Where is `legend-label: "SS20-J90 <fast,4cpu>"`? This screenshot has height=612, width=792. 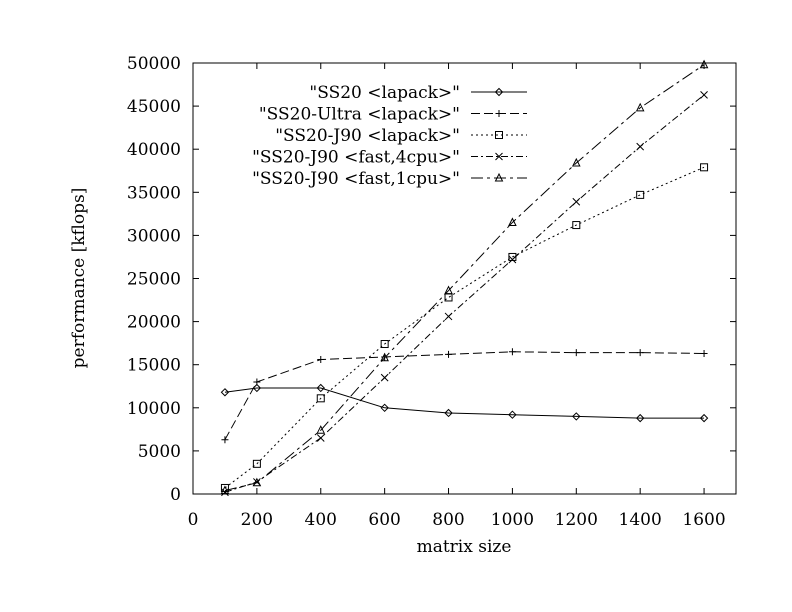
legend-label: "SS20-J90 <fast,4cpu>" is located at coordinates (356, 158).